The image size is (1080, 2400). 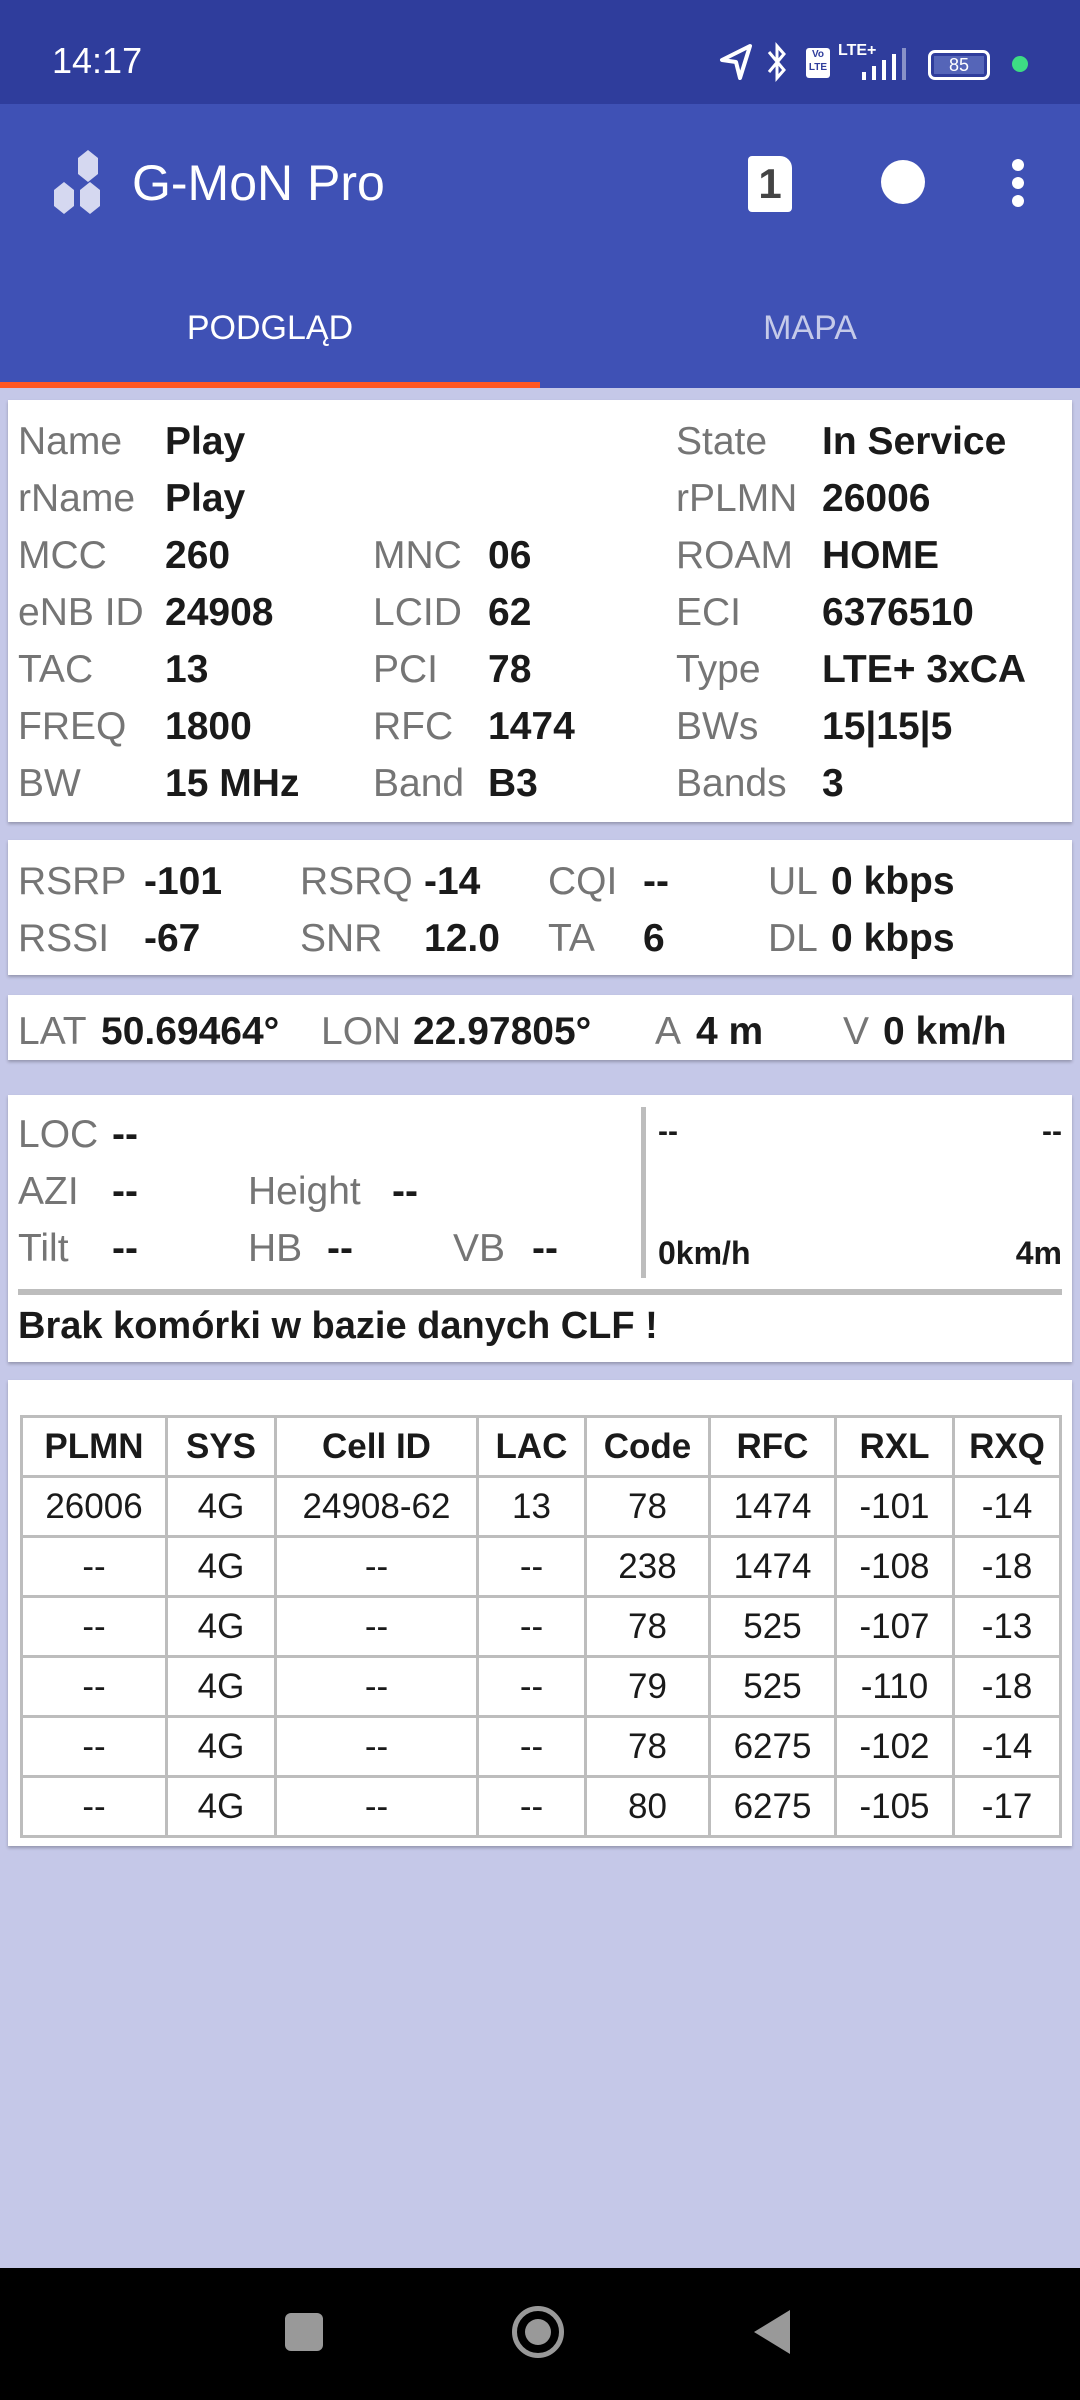 I want to click on signal-icon, so click(x=884, y=64).